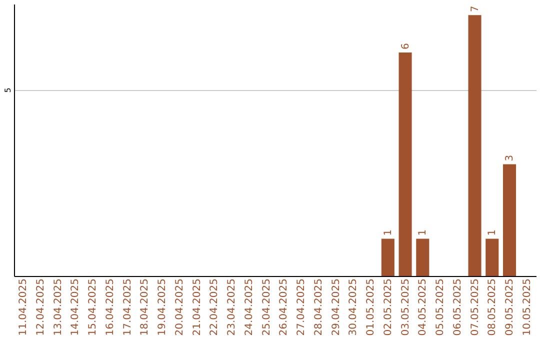 This screenshot has width=540, height=340. What do you see at coordinates (318, 307) in the screenshot?
I see `x-tick-label: 28.04.2025` at bounding box center [318, 307].